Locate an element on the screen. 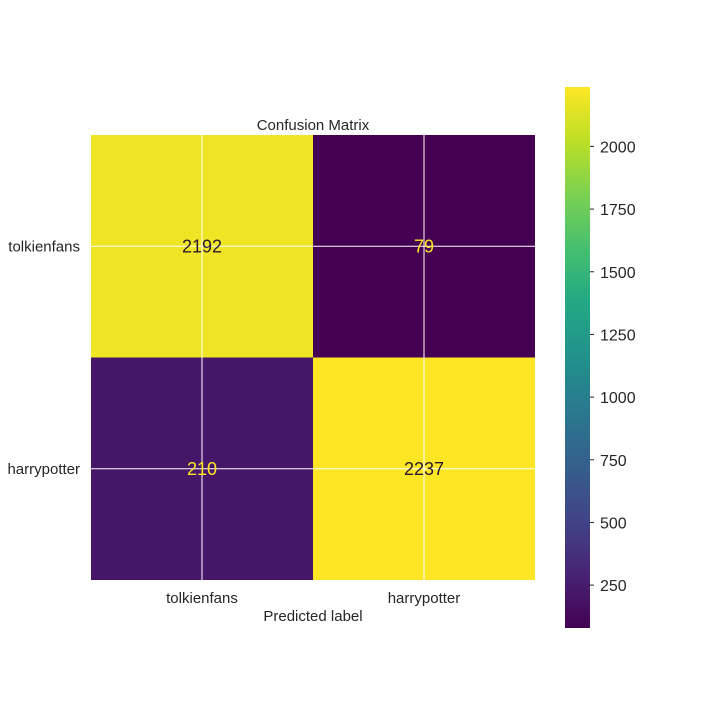 Image resolution: width=720 pixels, height=720 pixels. colorbar-tick-label: 750 is located at coordinates (613, 461).